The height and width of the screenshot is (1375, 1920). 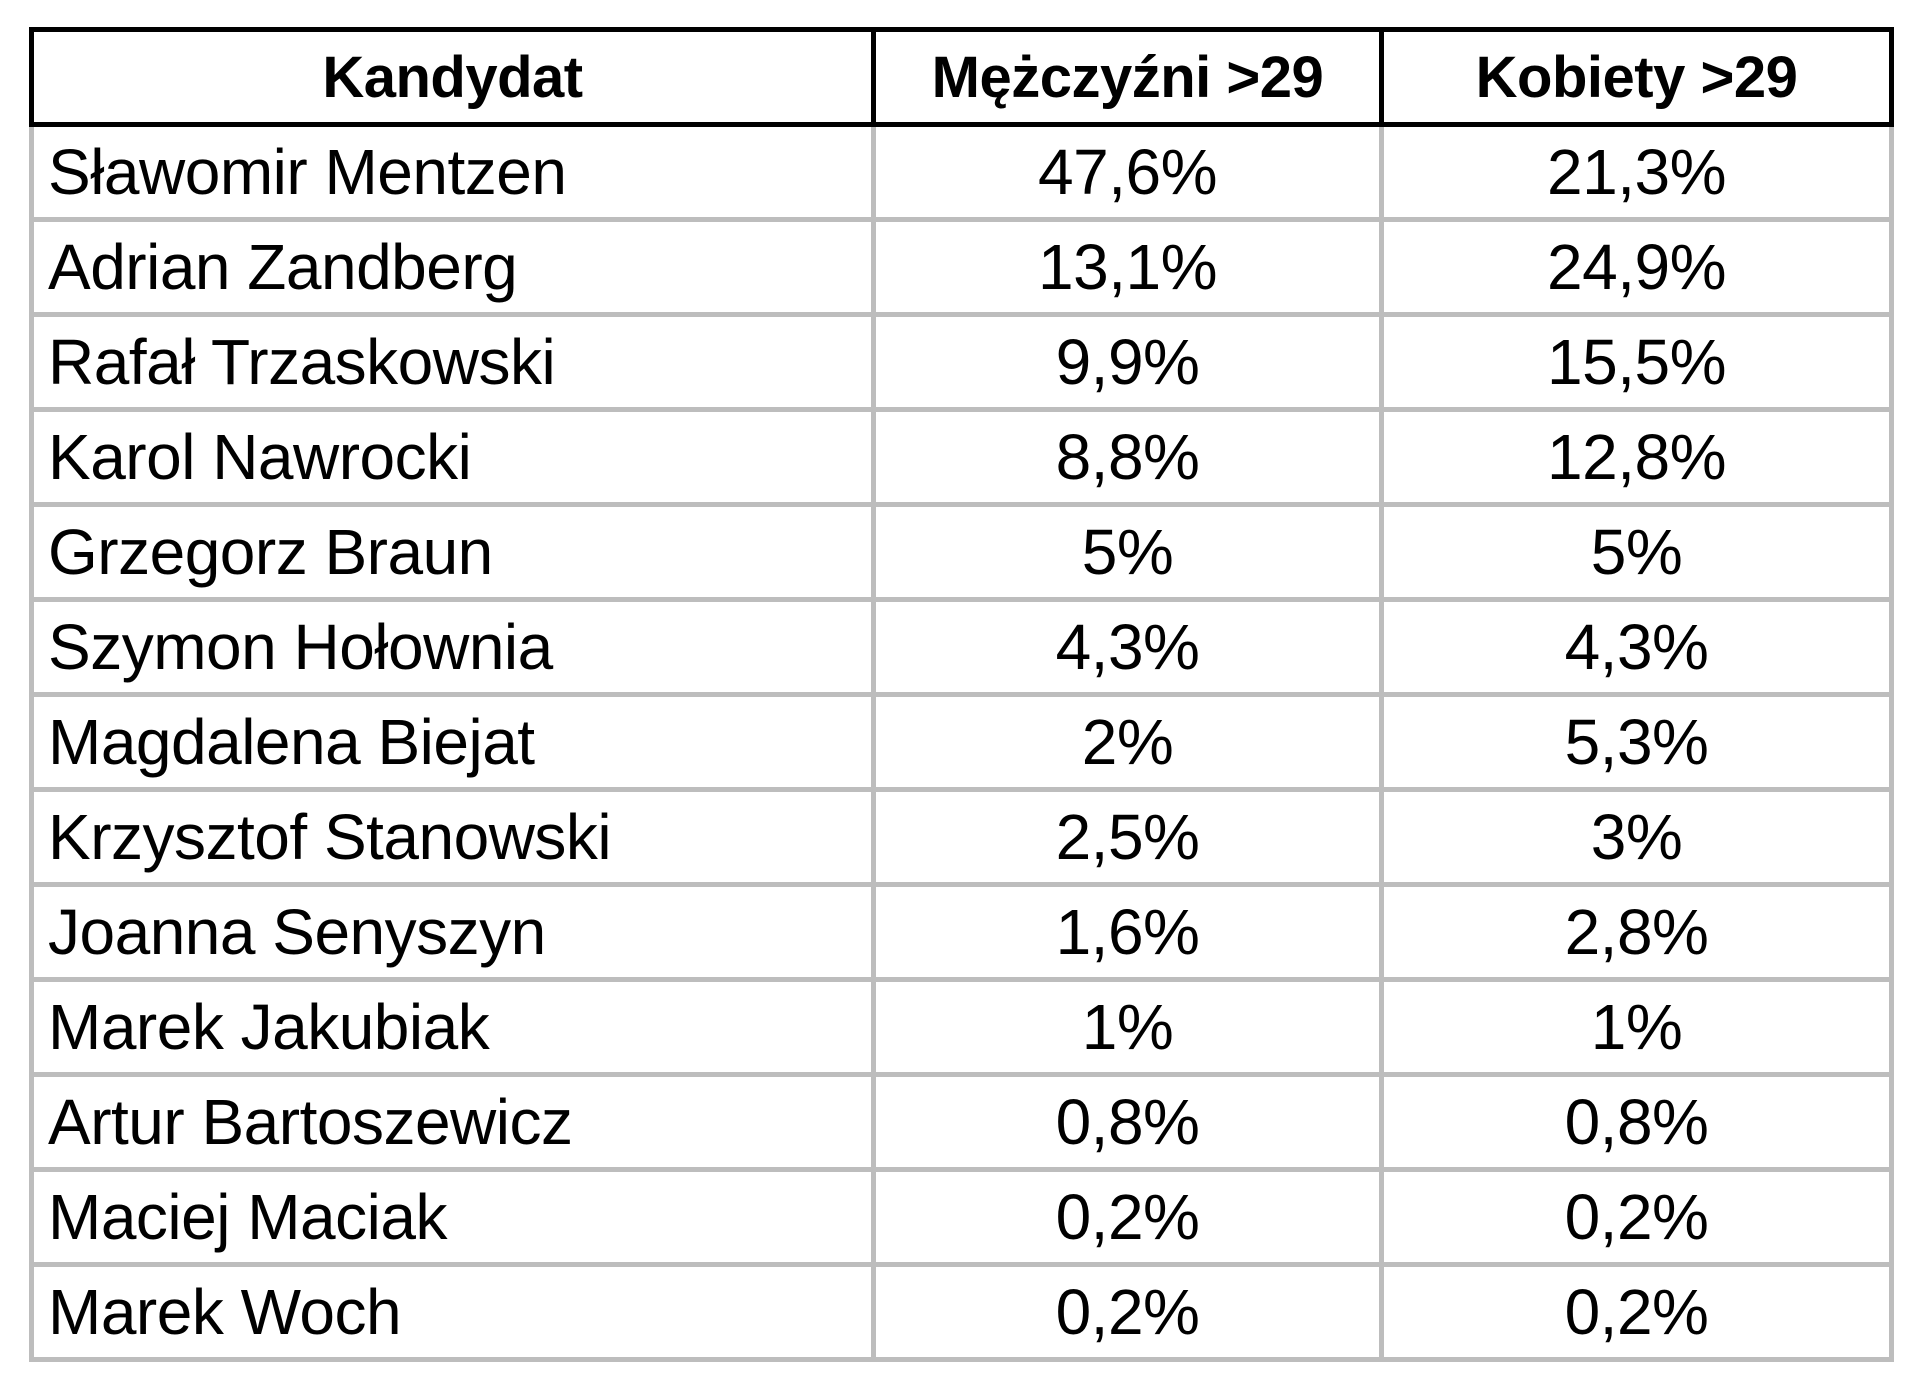 I want to click on men-share-cell: 1,6%, so click(x=1127, y=932).